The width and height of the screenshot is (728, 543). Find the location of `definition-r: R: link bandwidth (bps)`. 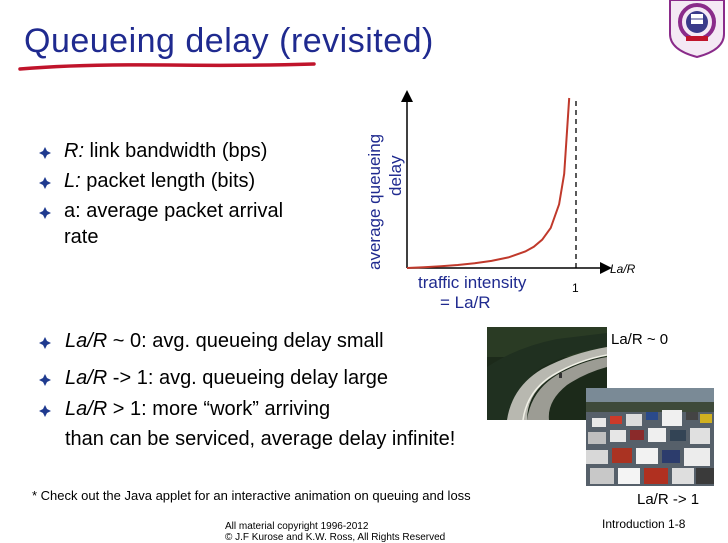

definition-r: R: link bandwidth (bps) is located at coordinates (166, 151).